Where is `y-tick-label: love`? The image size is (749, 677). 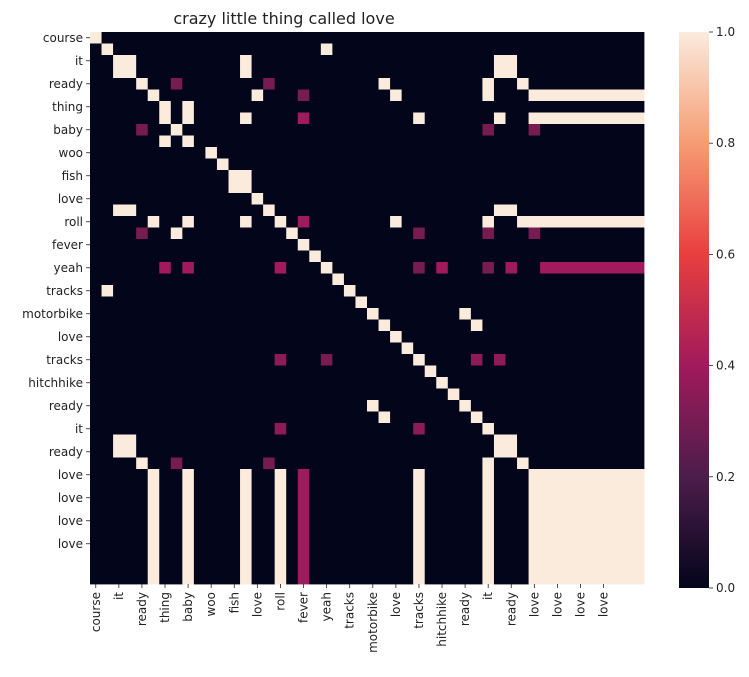 y-tick-label: love is located at coordinates (70, 199).